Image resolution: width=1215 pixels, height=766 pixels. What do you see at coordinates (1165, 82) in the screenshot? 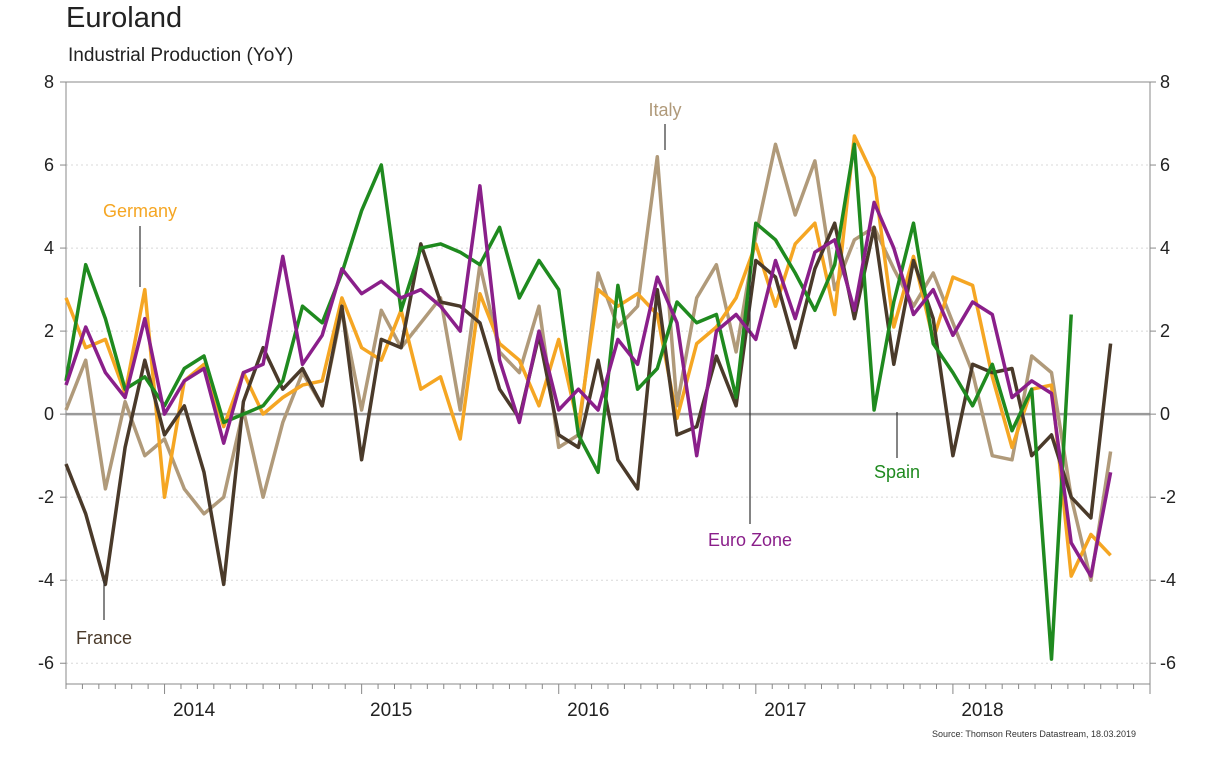
I see `y-tick-label-right: 8` at bounding box center [1165, 82].